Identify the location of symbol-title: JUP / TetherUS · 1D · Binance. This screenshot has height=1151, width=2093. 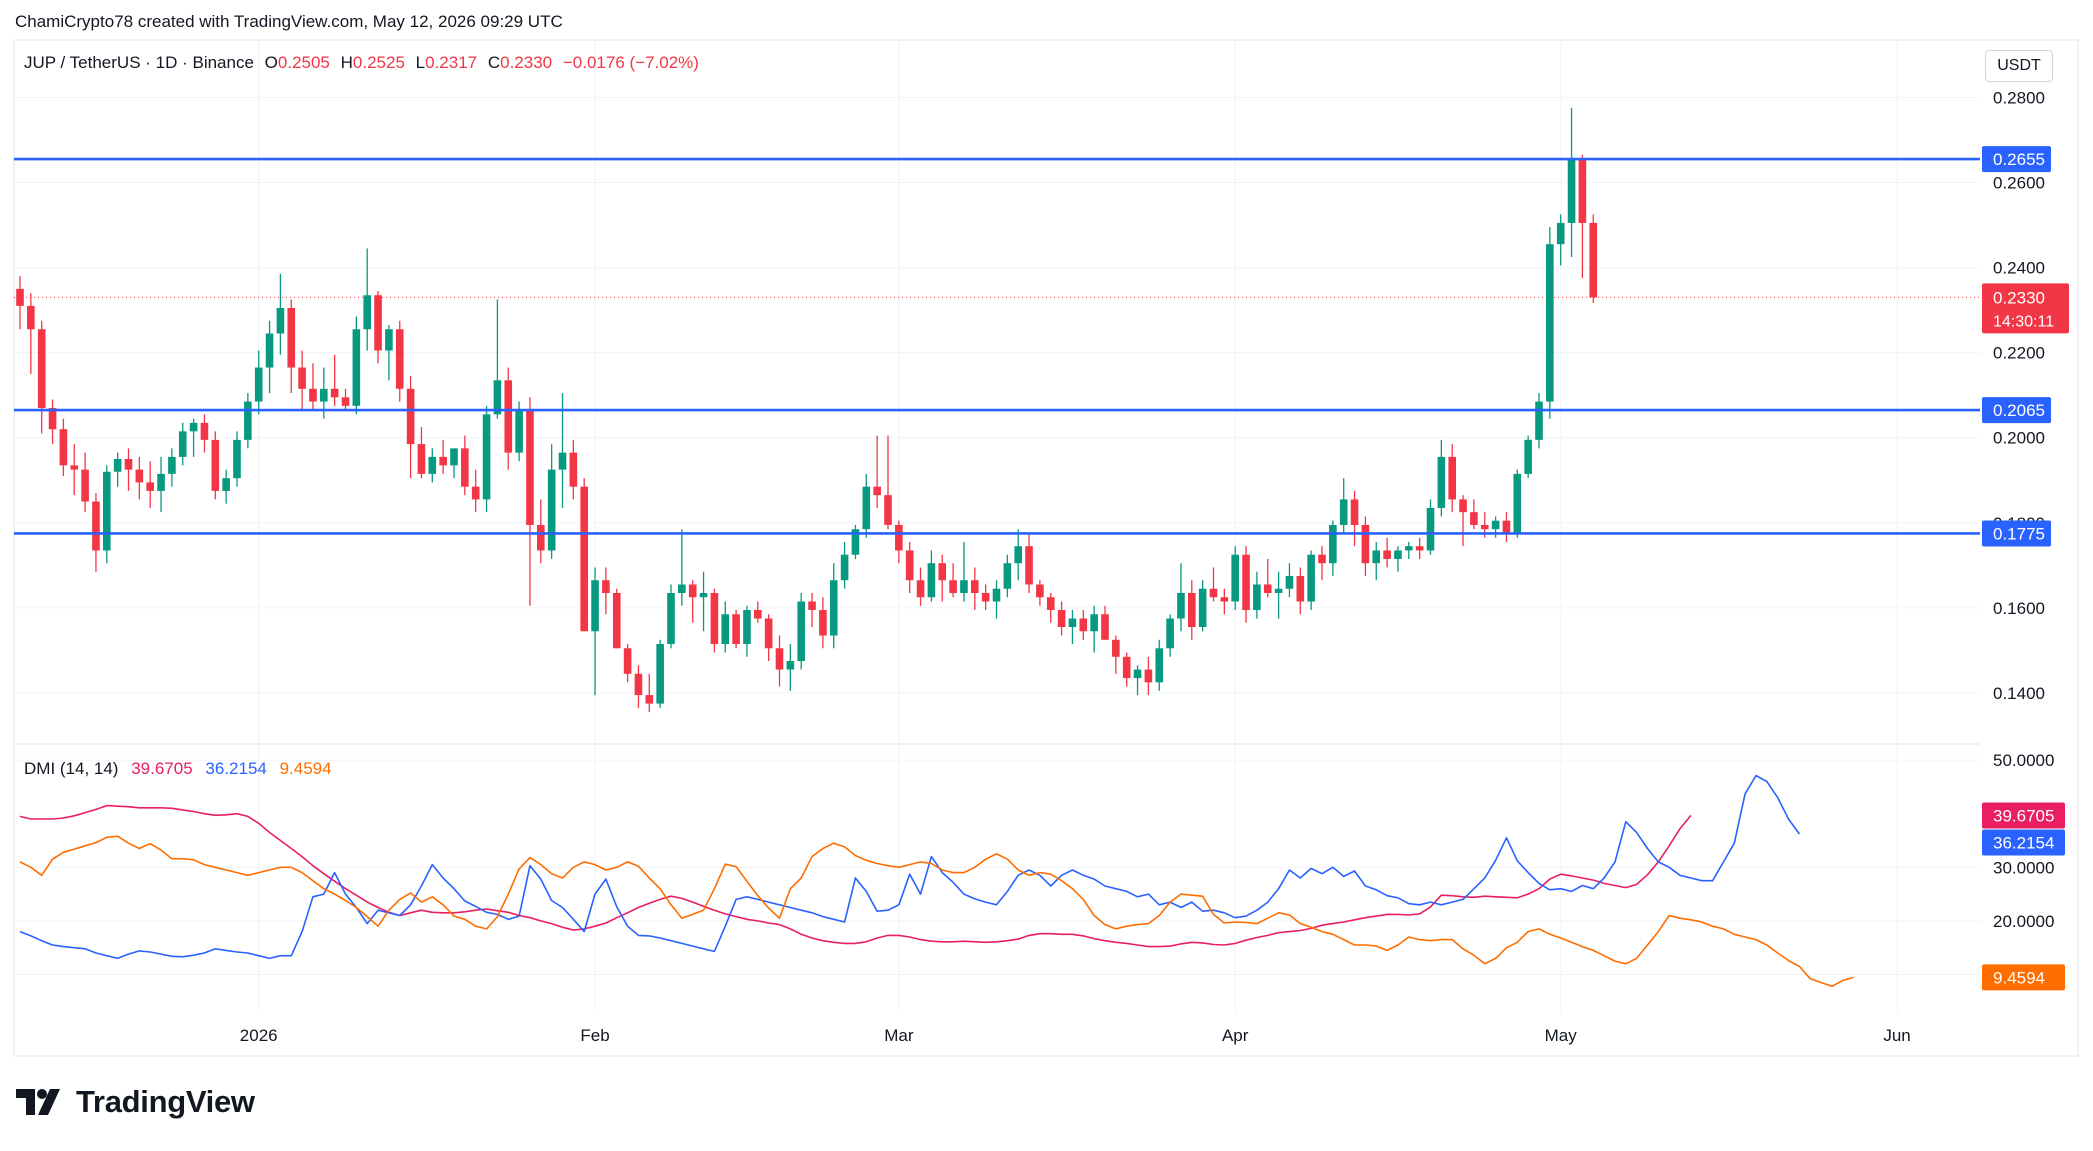
(139, 62).